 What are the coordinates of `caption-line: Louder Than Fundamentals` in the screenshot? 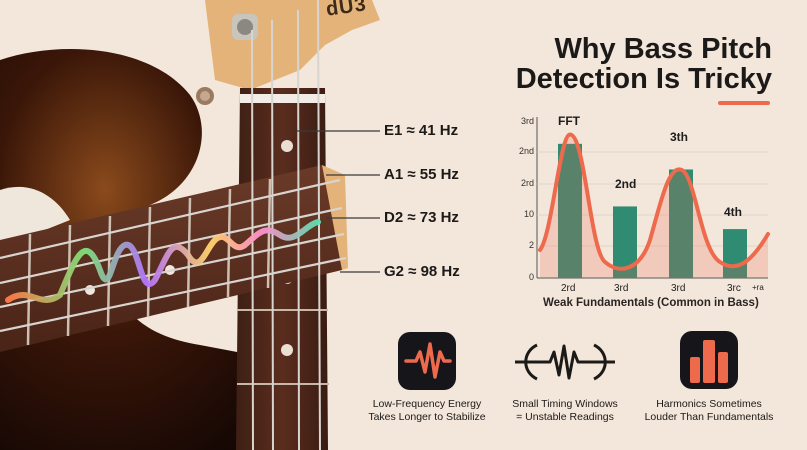 It's located at (709, 417).